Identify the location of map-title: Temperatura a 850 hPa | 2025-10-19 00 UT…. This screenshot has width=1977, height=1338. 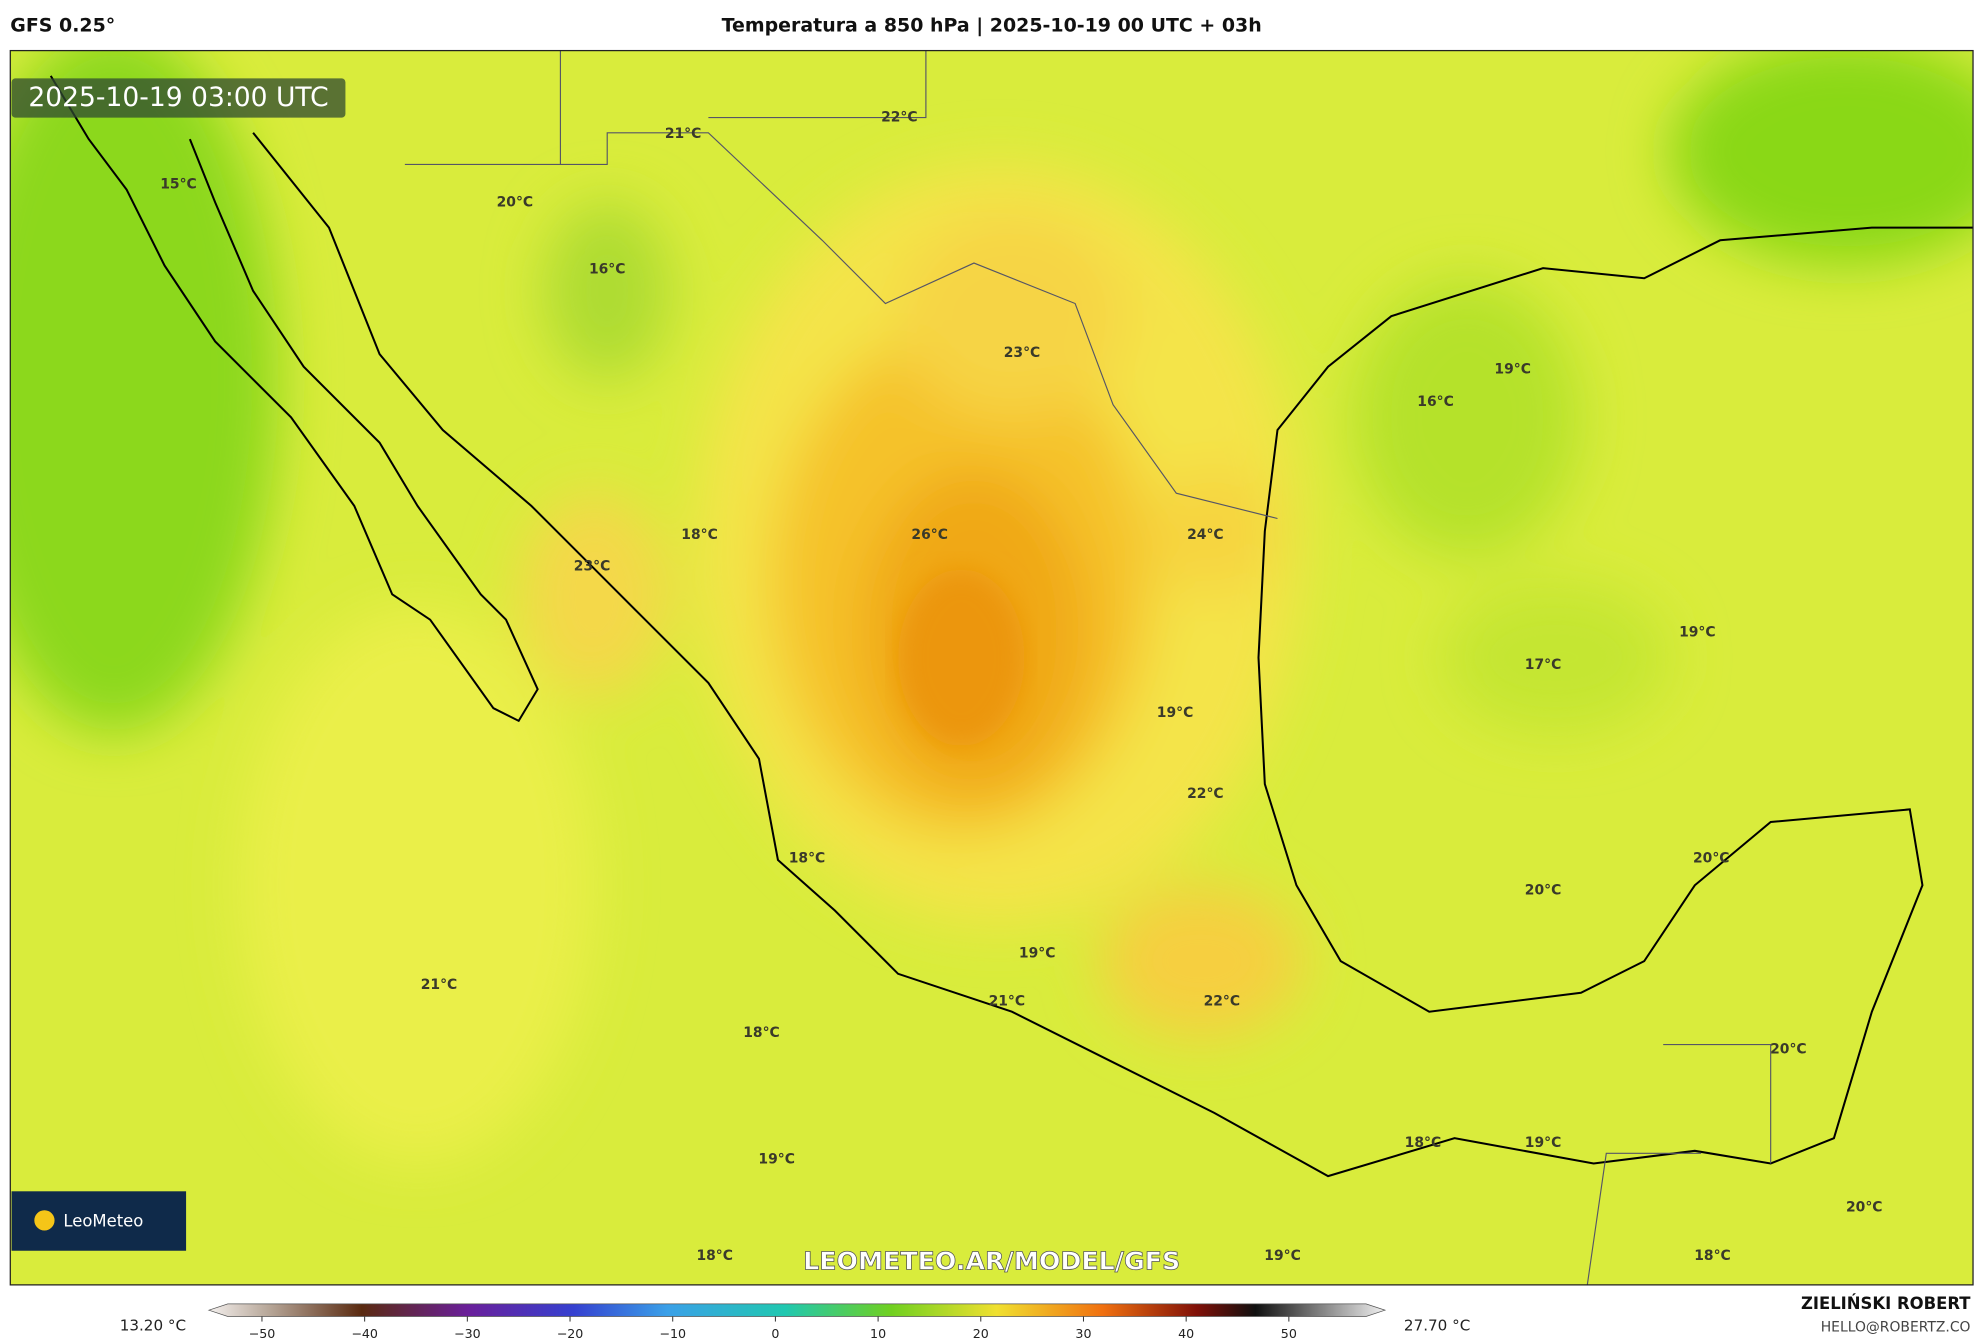
(992, 26).